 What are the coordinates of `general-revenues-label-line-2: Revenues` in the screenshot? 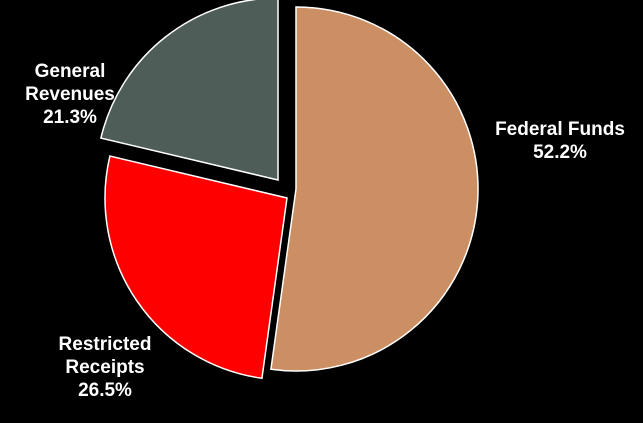 It's located at (70, 94).